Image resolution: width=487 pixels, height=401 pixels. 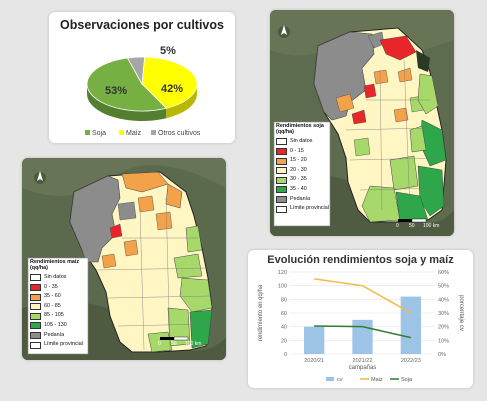 What do you see at coordinates (52, 305) in the screenshot?
I see `maiz-legend-label: 60 - 85` at bounding box center [52, 305].